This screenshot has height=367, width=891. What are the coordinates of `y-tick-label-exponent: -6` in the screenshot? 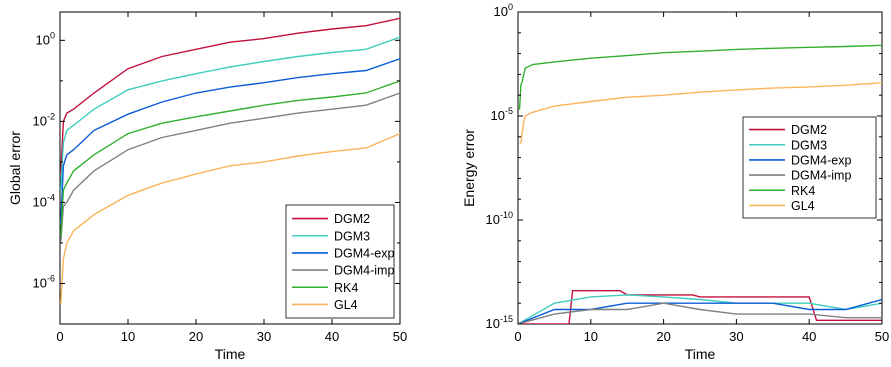 It's located at (51, 278).